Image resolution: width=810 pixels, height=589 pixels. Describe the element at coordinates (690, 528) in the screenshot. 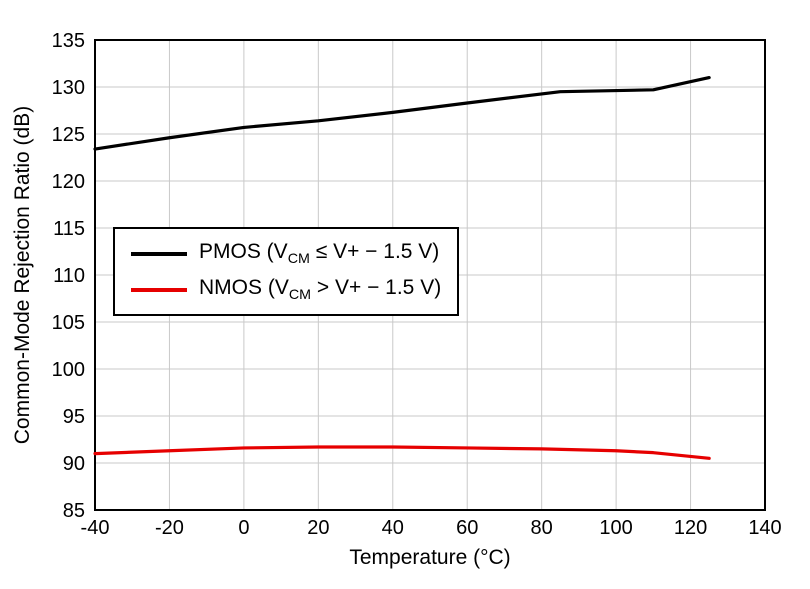

I see `x-tick-label: 120` at that location.